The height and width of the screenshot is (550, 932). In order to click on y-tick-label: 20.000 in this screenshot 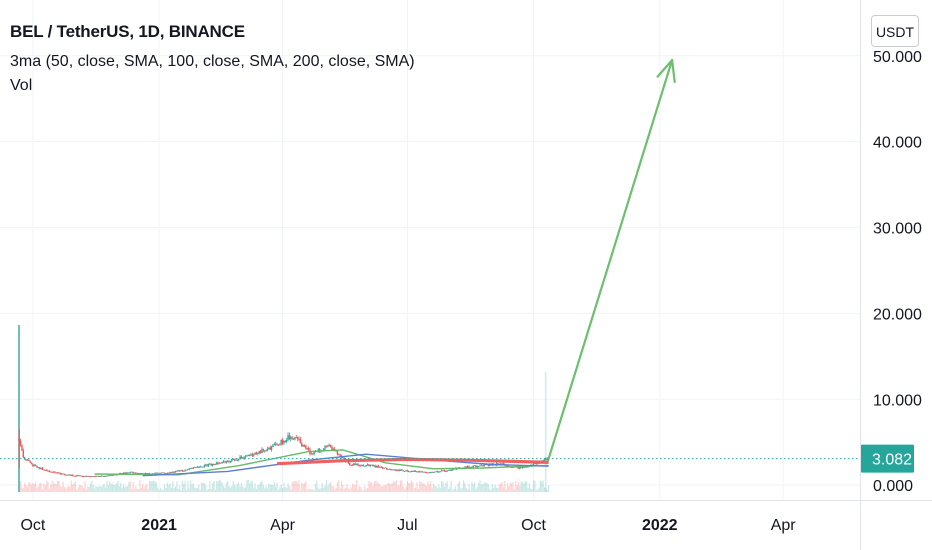, I will do `click(897, 314)`.